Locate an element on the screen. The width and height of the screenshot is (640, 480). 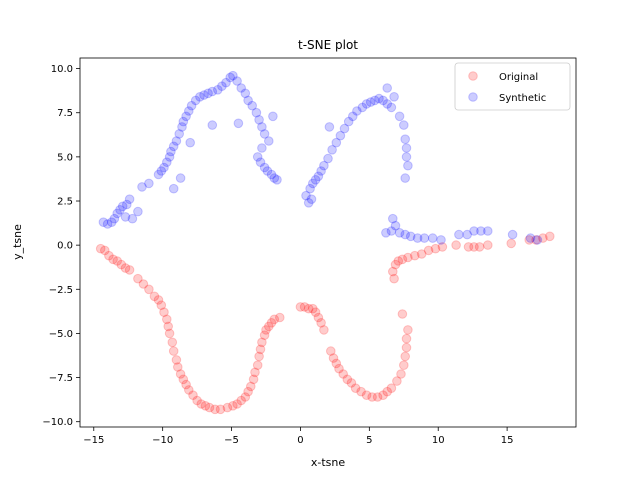
legend-label-synthetic: Synthetic is located at coordinates (522, 98).